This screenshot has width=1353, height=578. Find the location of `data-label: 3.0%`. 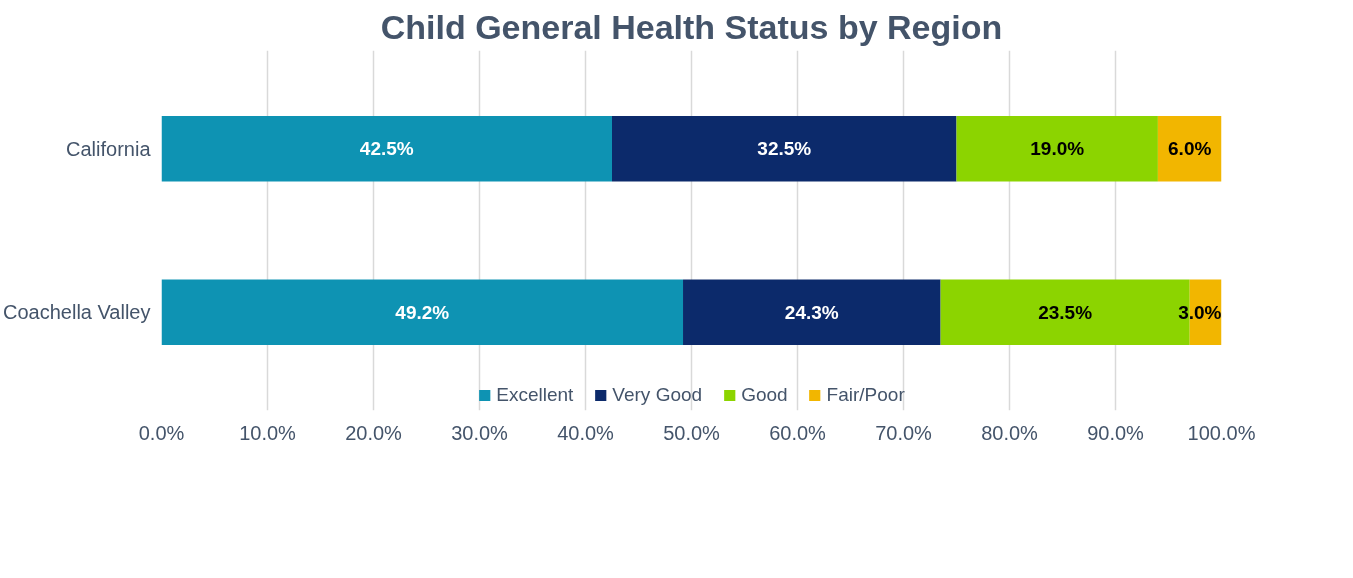

data-label: 3.0% is located at coordinates (1200, 312).